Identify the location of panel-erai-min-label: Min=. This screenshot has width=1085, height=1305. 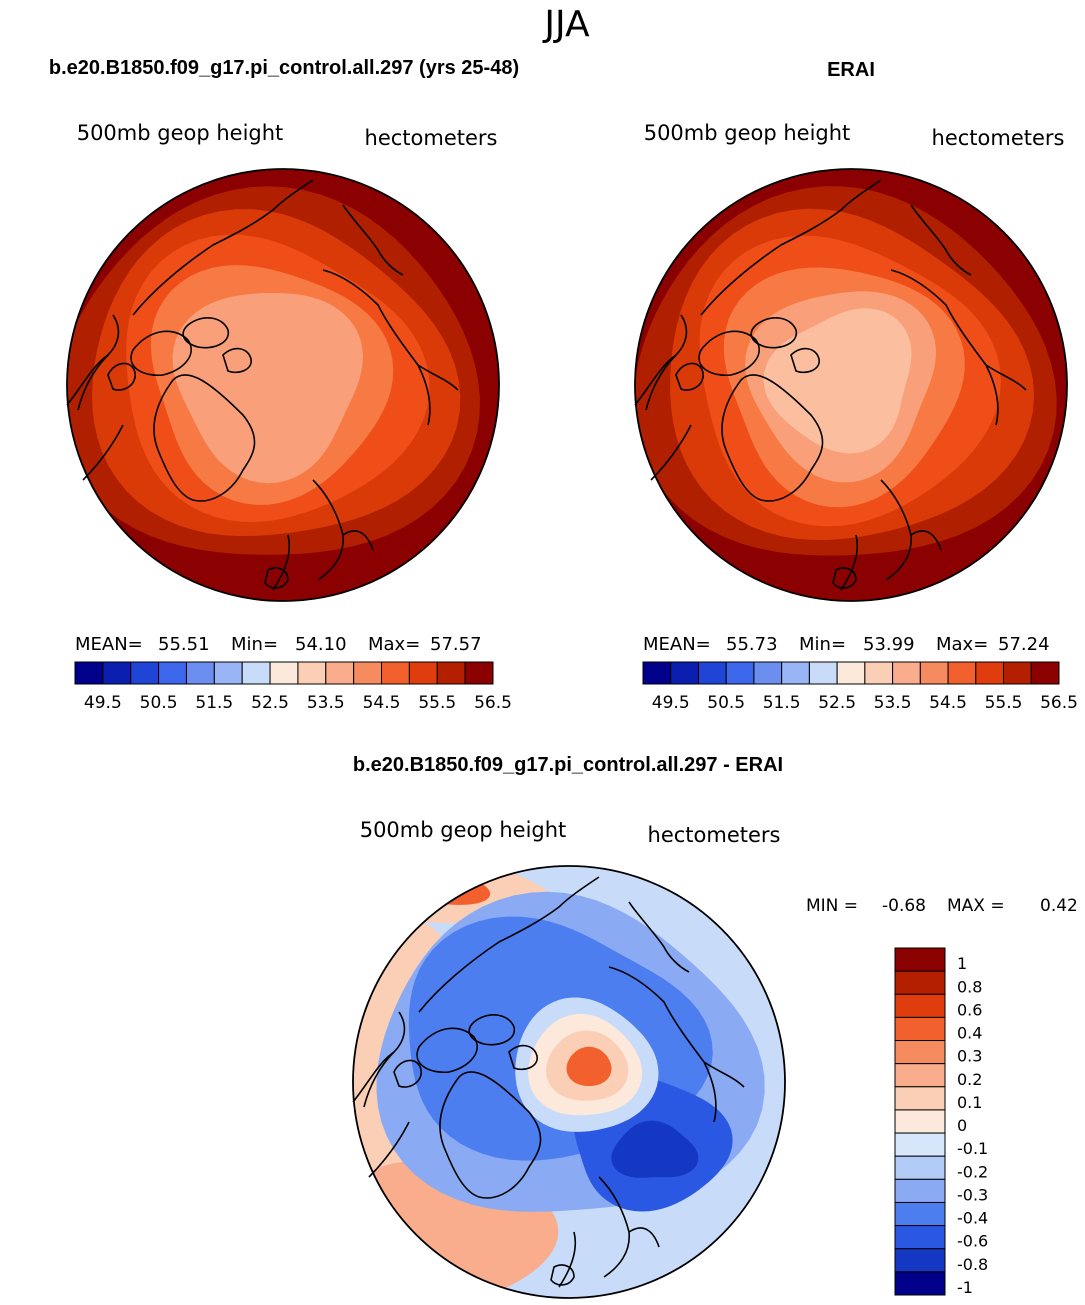
(822, 644).